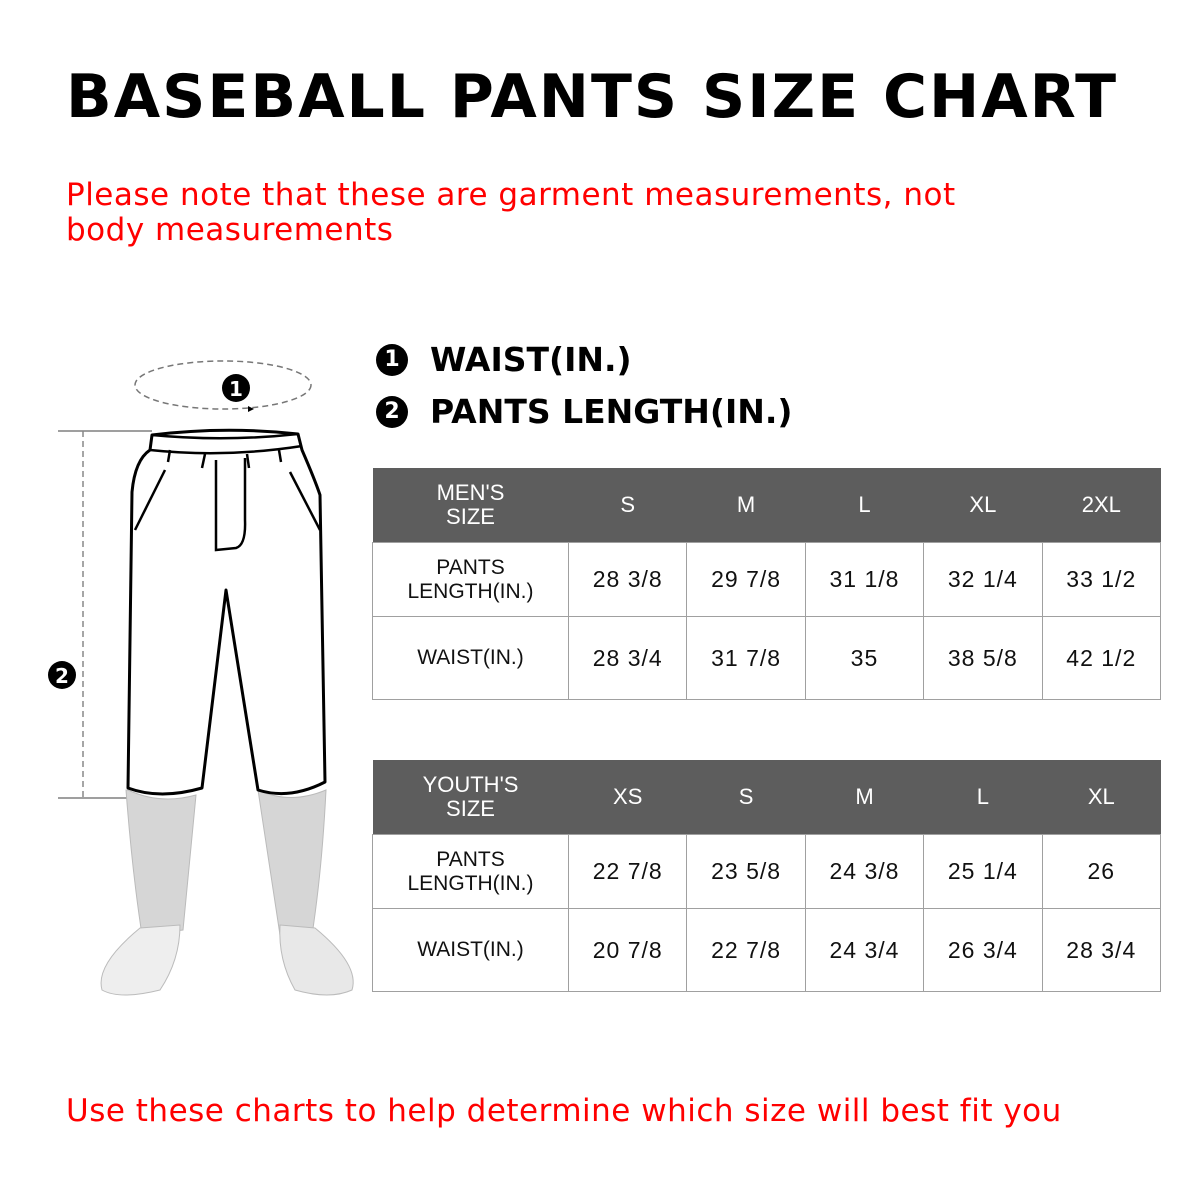 This screenshot has width=1200, height=1200. What do you see at coordinates (470, 797) in the screenshot?
I see `youth-size-header: YOUTH'S SIZE` at bounding box center [470, 797].